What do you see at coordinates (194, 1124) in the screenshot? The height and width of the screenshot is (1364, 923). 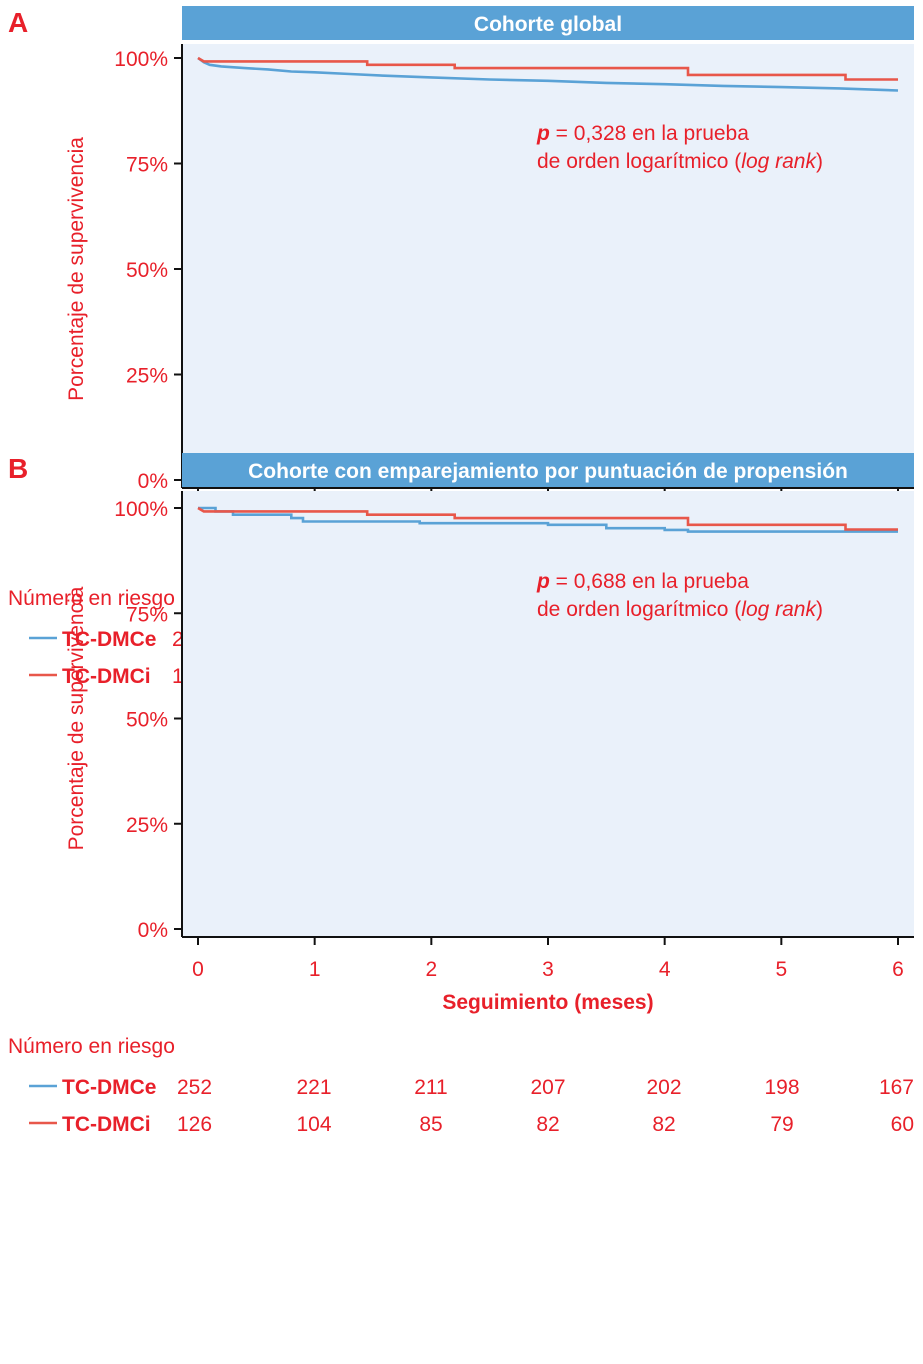 I see `panel-b-risk-value: 126` at bounding box center [194, 1124].